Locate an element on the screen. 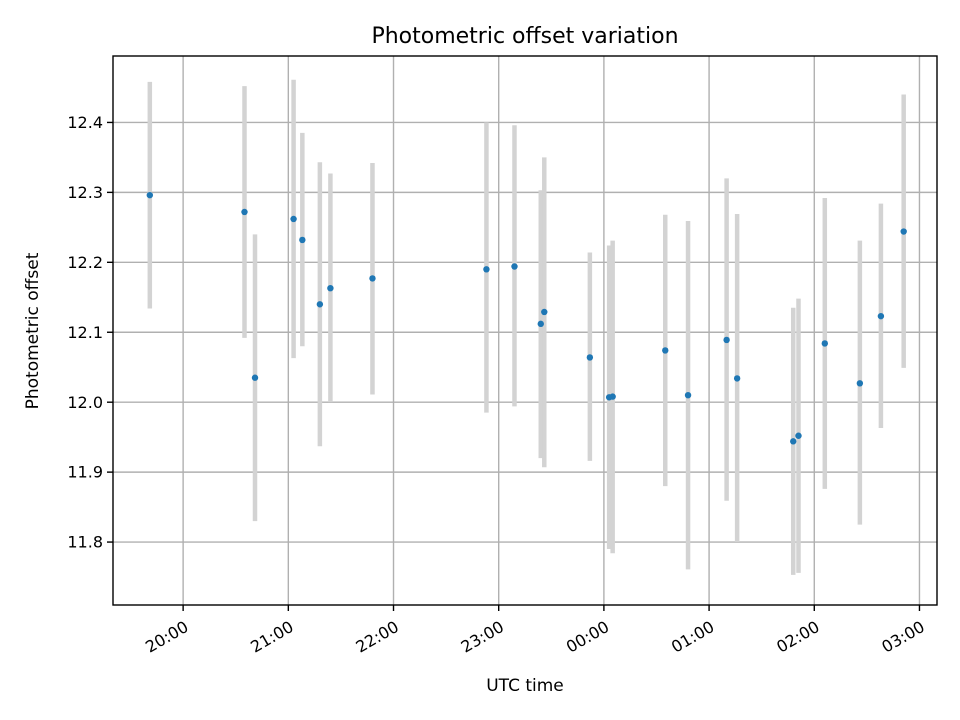 The image size is (960, 720). y-tick-label: 12.1 is located at coordinates (85, 332).